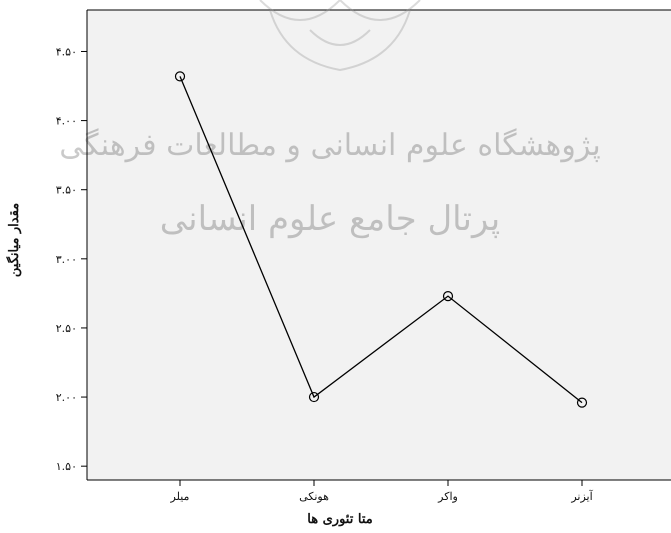 The width and height of the screenshot is (671, 533). I want to click on y-tick-label: ۲.۵۰, so click(66, 328).